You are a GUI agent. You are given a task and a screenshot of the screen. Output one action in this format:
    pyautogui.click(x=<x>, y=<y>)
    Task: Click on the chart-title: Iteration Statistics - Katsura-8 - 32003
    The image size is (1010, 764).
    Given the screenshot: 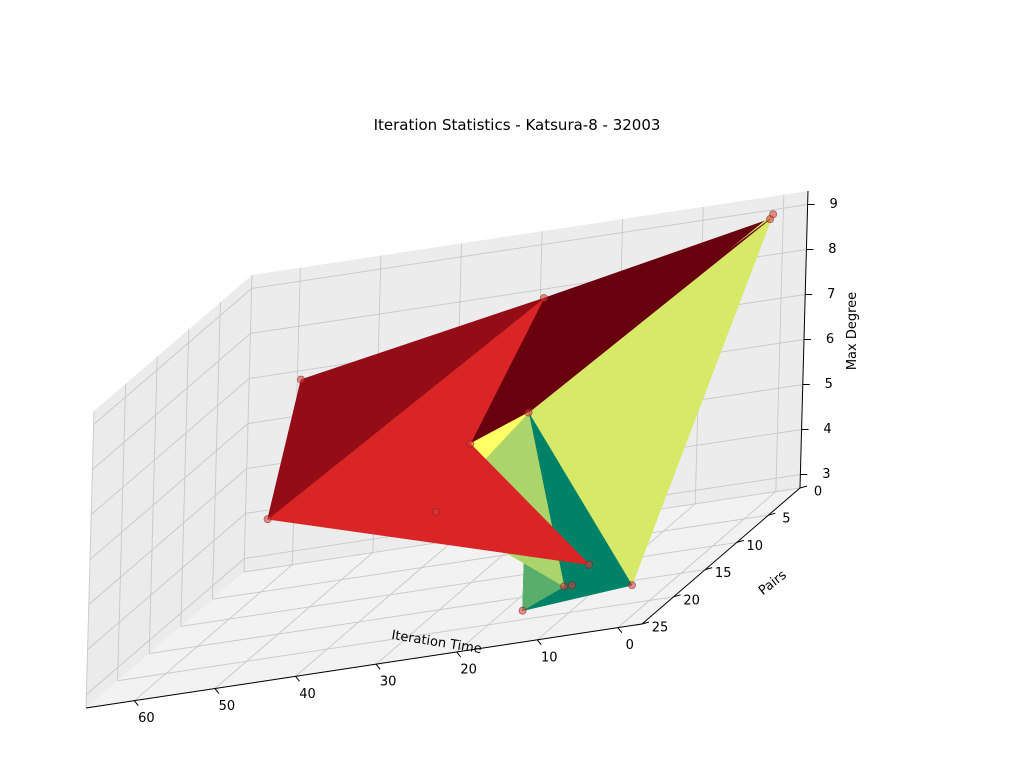 What is the action you would take?
    pyautogui.click(x=517, y=125)
    